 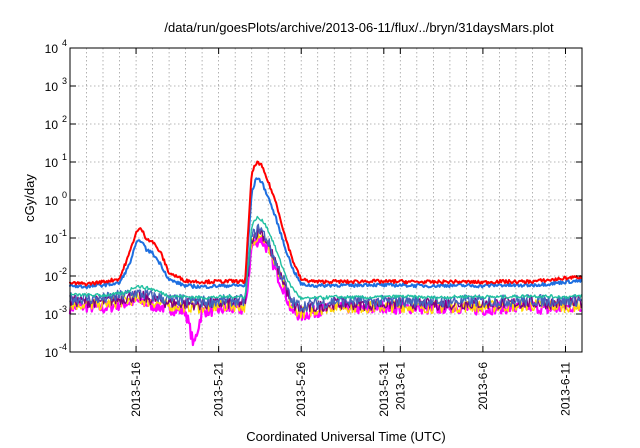 What do you see at coordinates (64, 157) in the screenshot?
I see `y-tick-label-exponent: 1` at bounding box center [64, 157].